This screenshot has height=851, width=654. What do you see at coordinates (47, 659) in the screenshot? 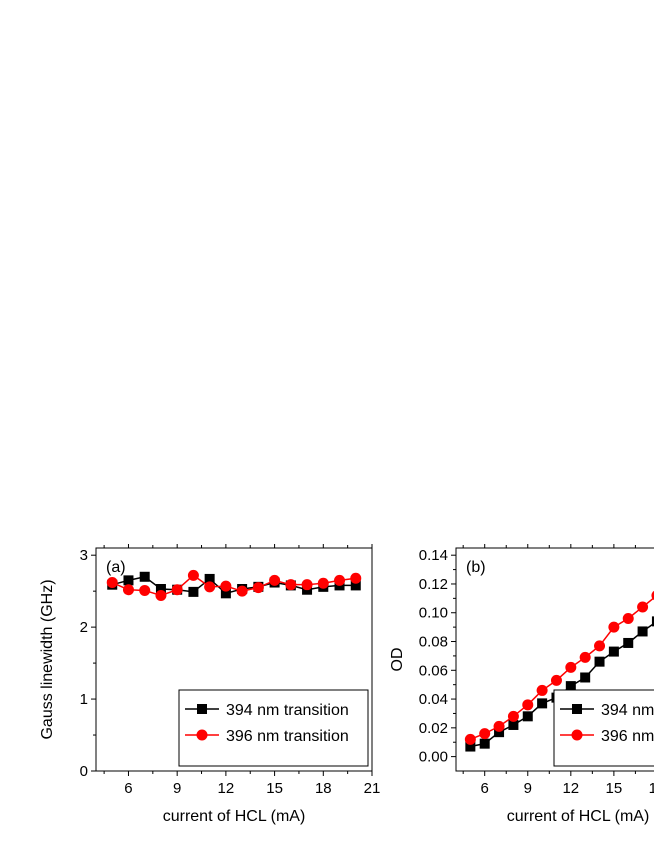
I see `y-axis-label: Gauss linewidth (GHz)` at bounding box center [47, 659].